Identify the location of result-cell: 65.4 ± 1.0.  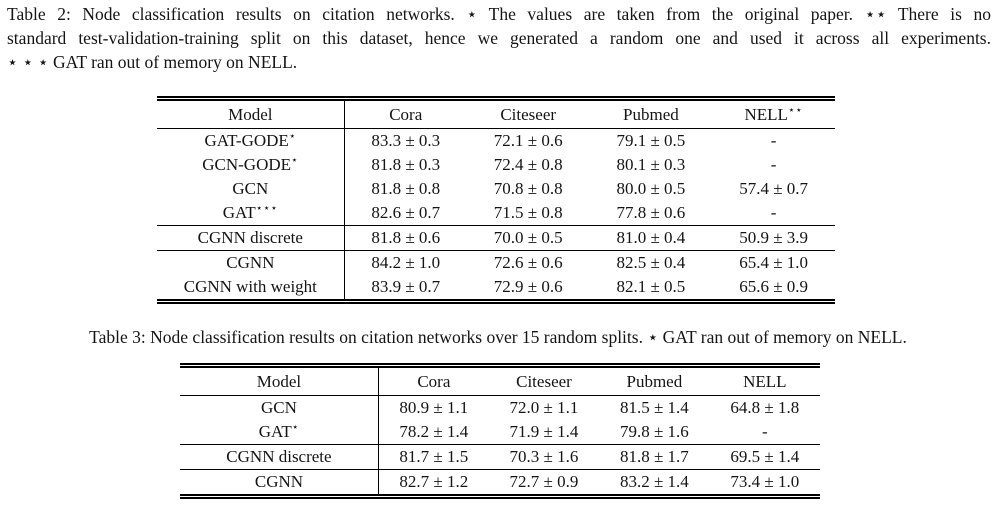
(774, 262).